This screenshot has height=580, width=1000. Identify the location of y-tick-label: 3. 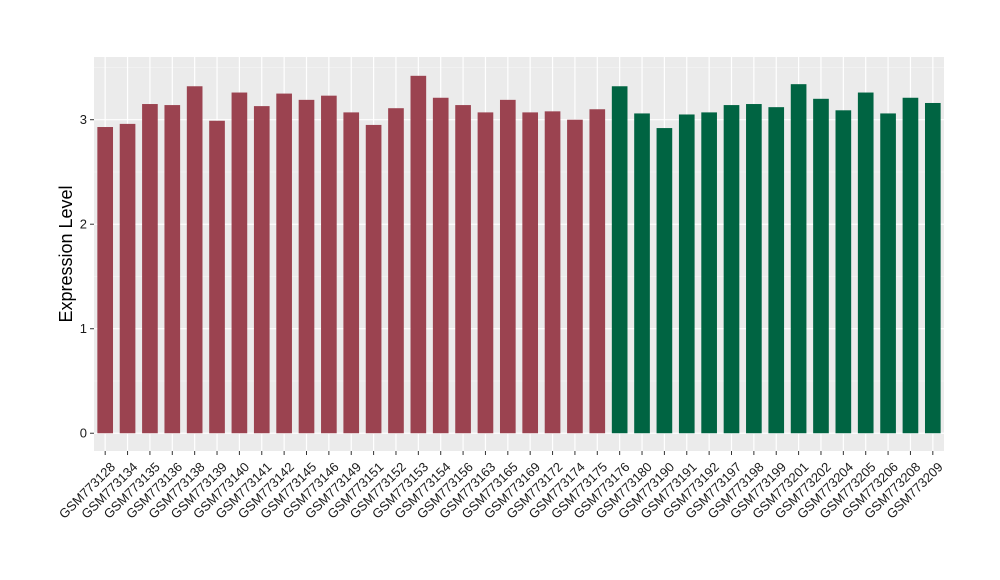
(83, 119).